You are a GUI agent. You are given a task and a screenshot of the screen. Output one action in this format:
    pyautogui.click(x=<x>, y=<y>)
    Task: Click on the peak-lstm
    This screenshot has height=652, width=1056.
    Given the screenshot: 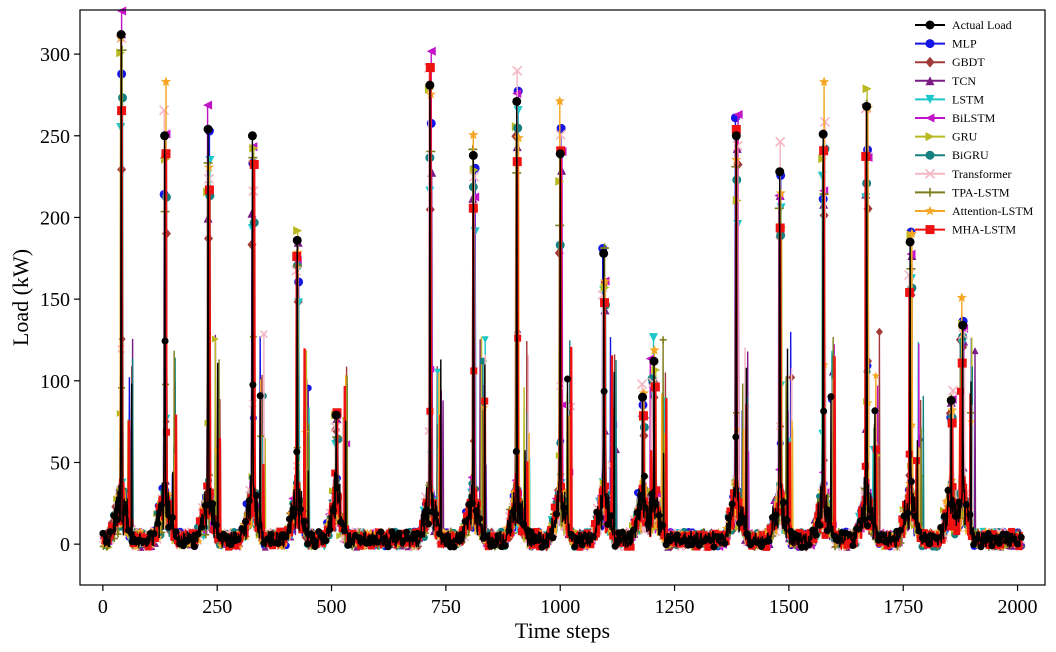 What is the action you would take?
    pyautogui.click(x=654, y=338)
    